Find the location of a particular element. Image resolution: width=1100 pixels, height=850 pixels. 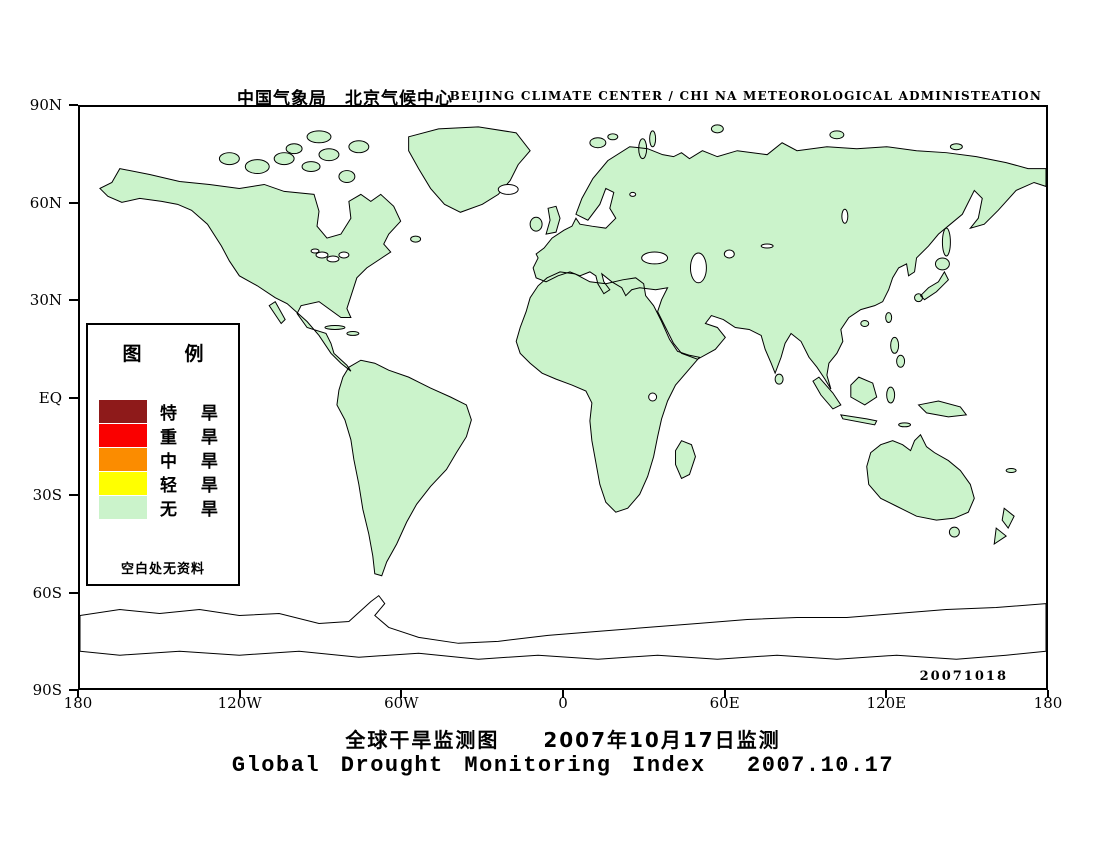

lat-label: EQ is located at coordinates (50, 397).